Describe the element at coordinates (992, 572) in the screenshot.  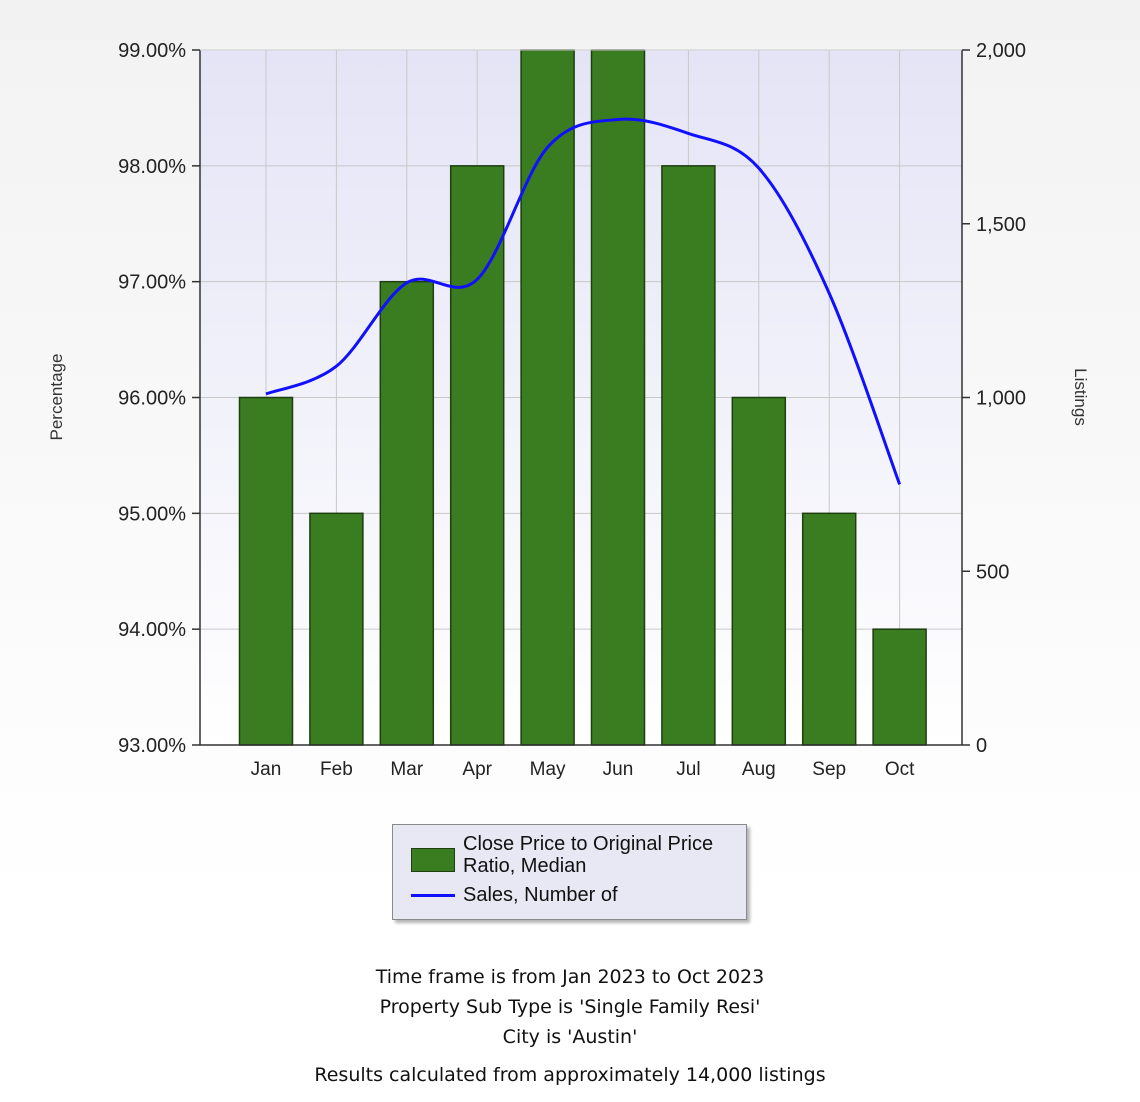
I see `right-tick-label: 500` at that location.